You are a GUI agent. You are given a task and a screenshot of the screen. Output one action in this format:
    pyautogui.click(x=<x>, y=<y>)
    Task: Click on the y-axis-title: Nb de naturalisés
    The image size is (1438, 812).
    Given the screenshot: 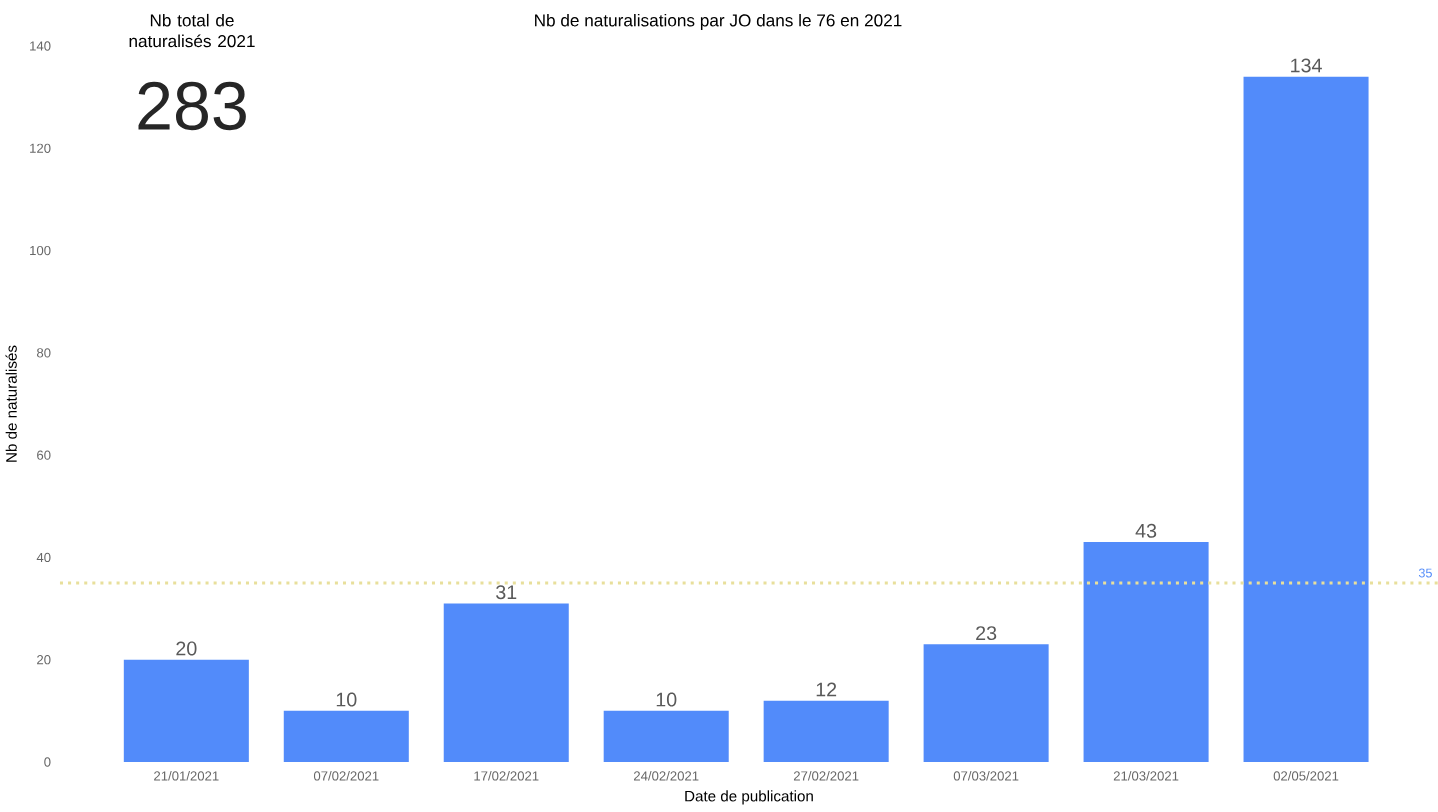 What is the action you would take?
    pyautogui.click(x=11, y=403)
    